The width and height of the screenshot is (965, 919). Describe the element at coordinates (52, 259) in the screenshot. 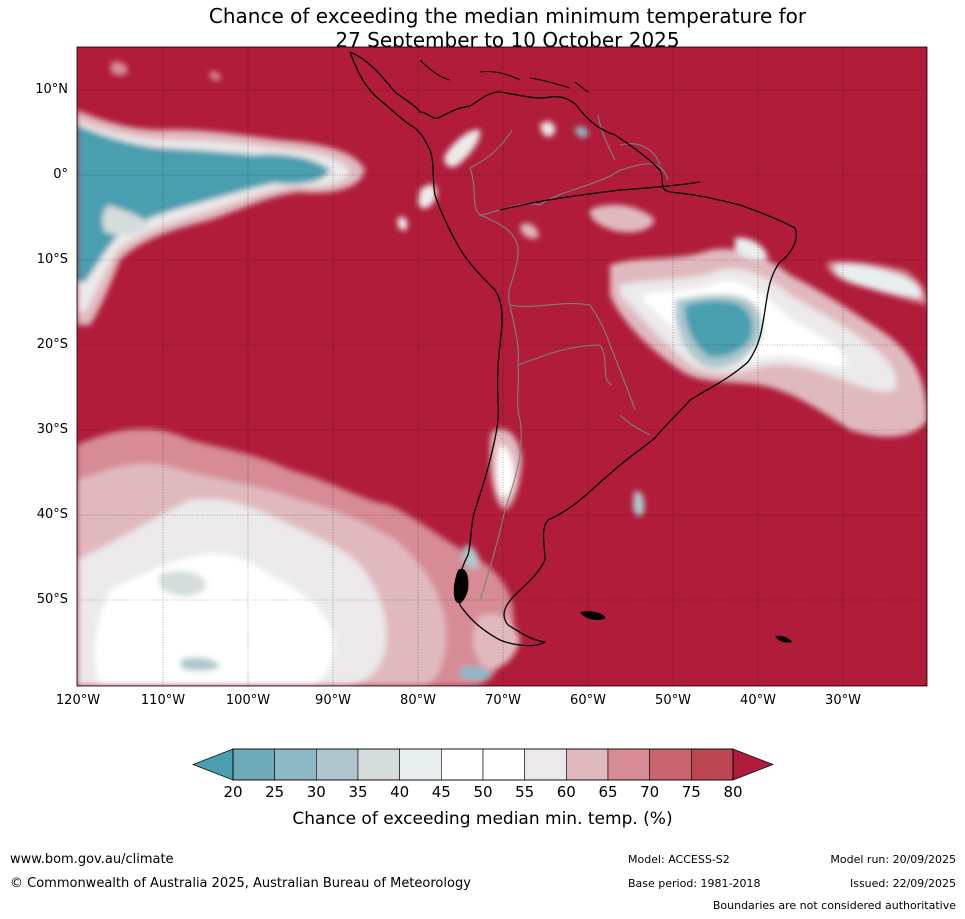

I see `lat-label-10s: 10°S` at that location.